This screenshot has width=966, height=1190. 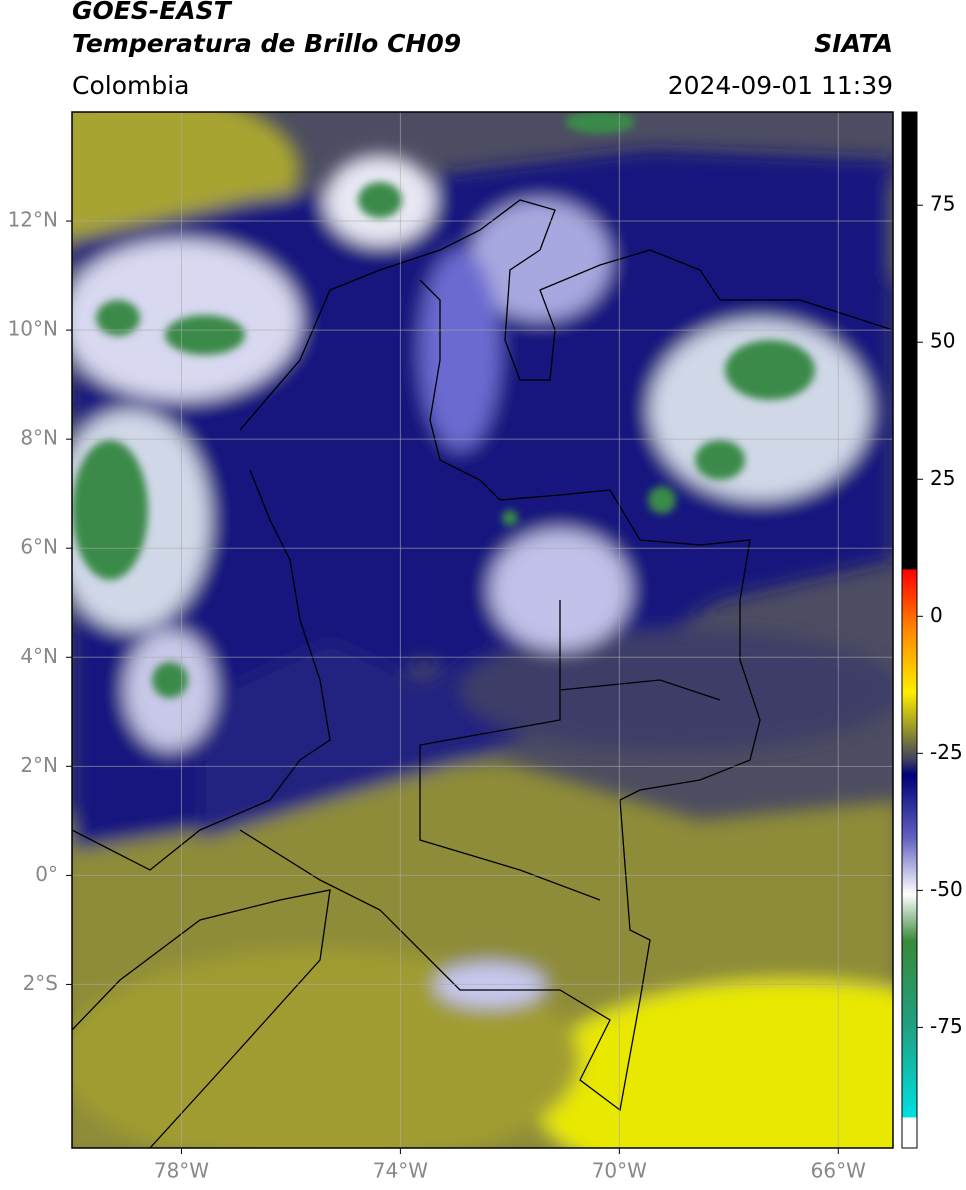 What do you see at coordinates (39, 438) in the screenshot?
I see `lat-tick-label: 8°N` at bounding box center [39, 438].